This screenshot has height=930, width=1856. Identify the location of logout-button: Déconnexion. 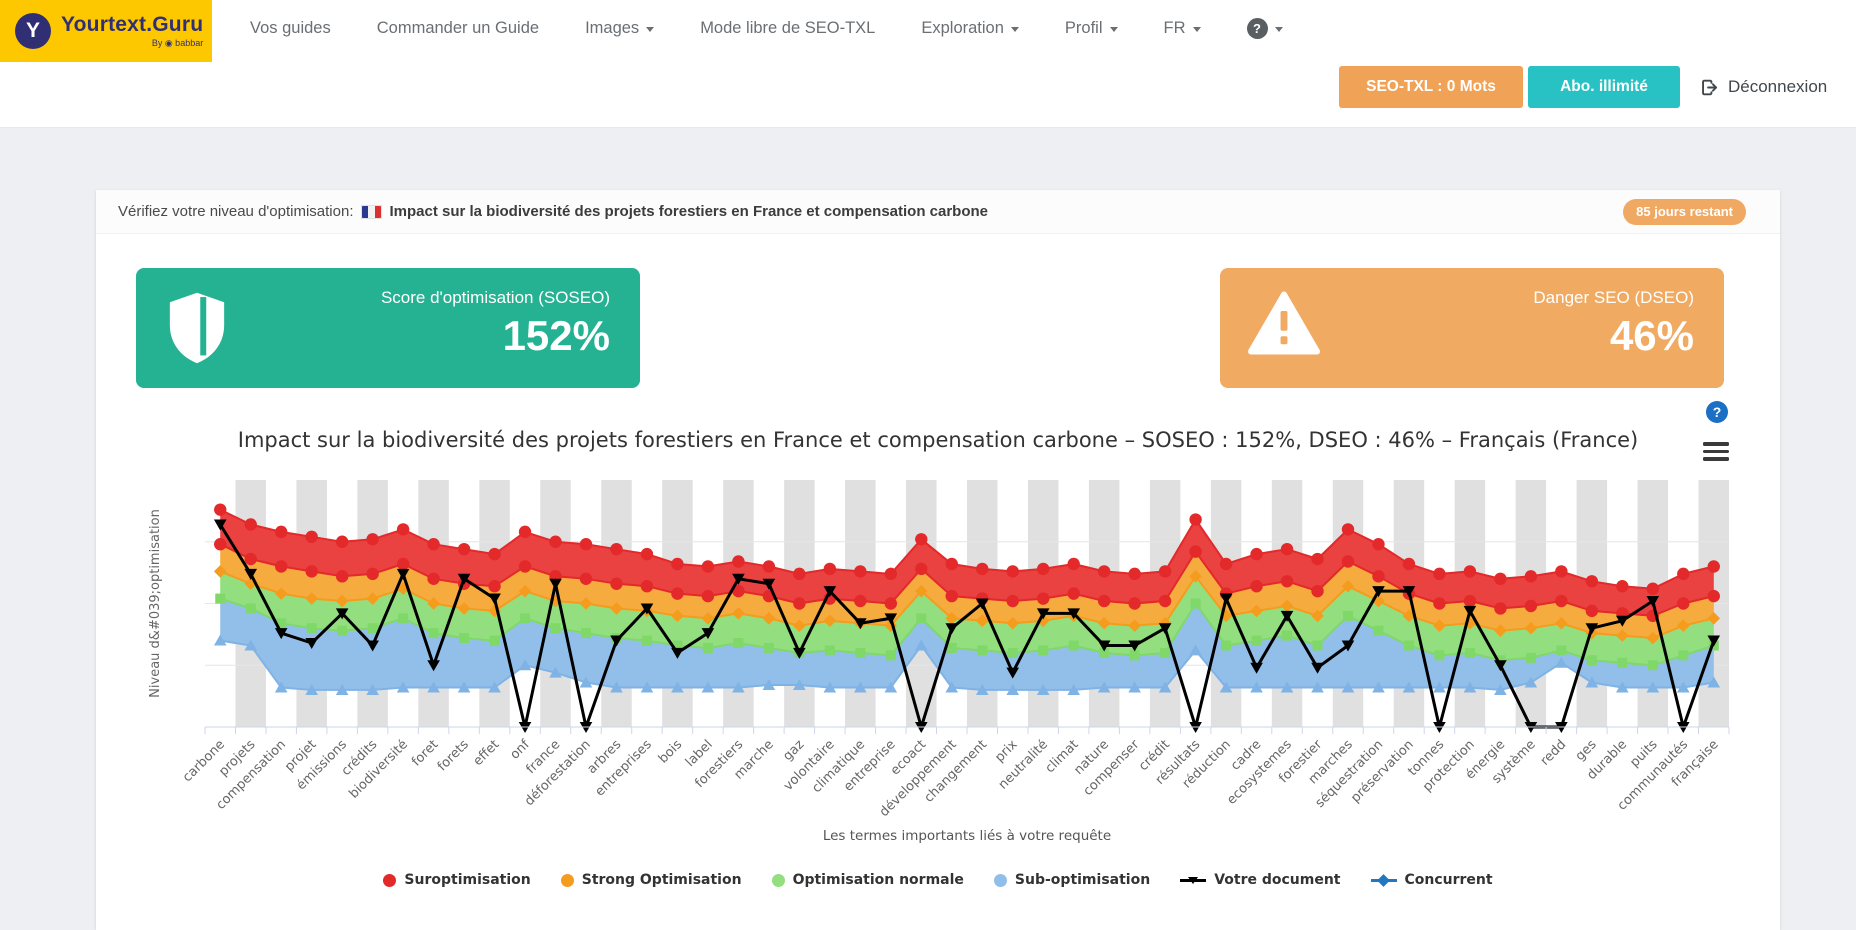
(1763, 87).